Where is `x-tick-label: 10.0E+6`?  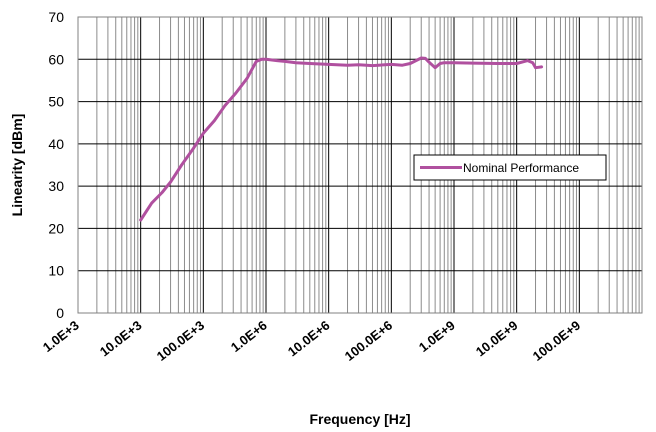 x-tick-label: 10.0E+6 is located at coordinates (309, 339).